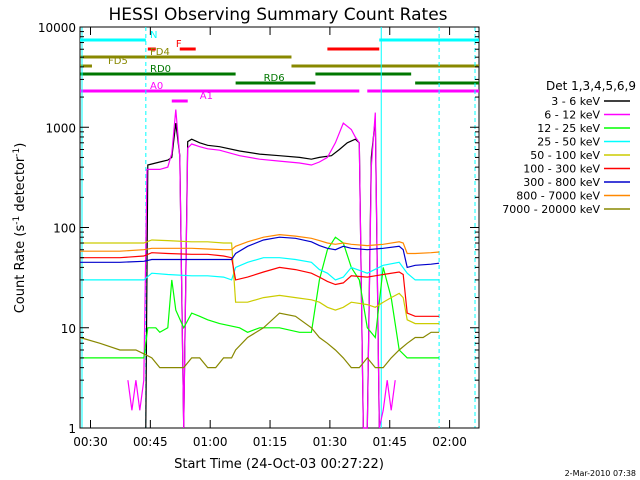 The height and width of the screenshot is (480, 640). I want to click on flag-label-fd5: FD5, so click(118, 61).